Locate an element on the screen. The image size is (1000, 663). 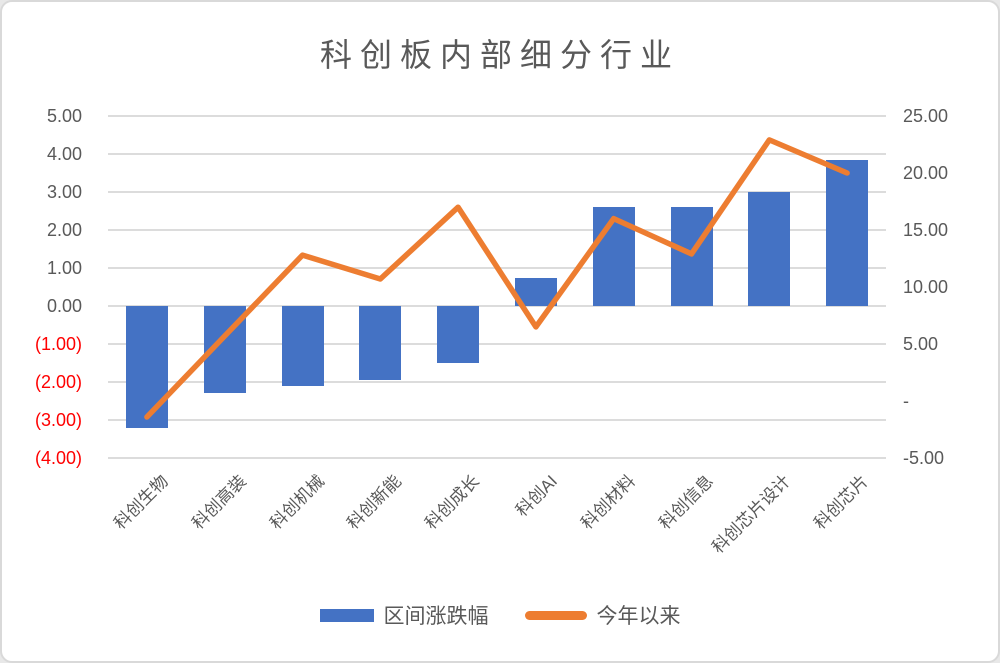
right-axis-tick: - is located at coordinates (906, 401).